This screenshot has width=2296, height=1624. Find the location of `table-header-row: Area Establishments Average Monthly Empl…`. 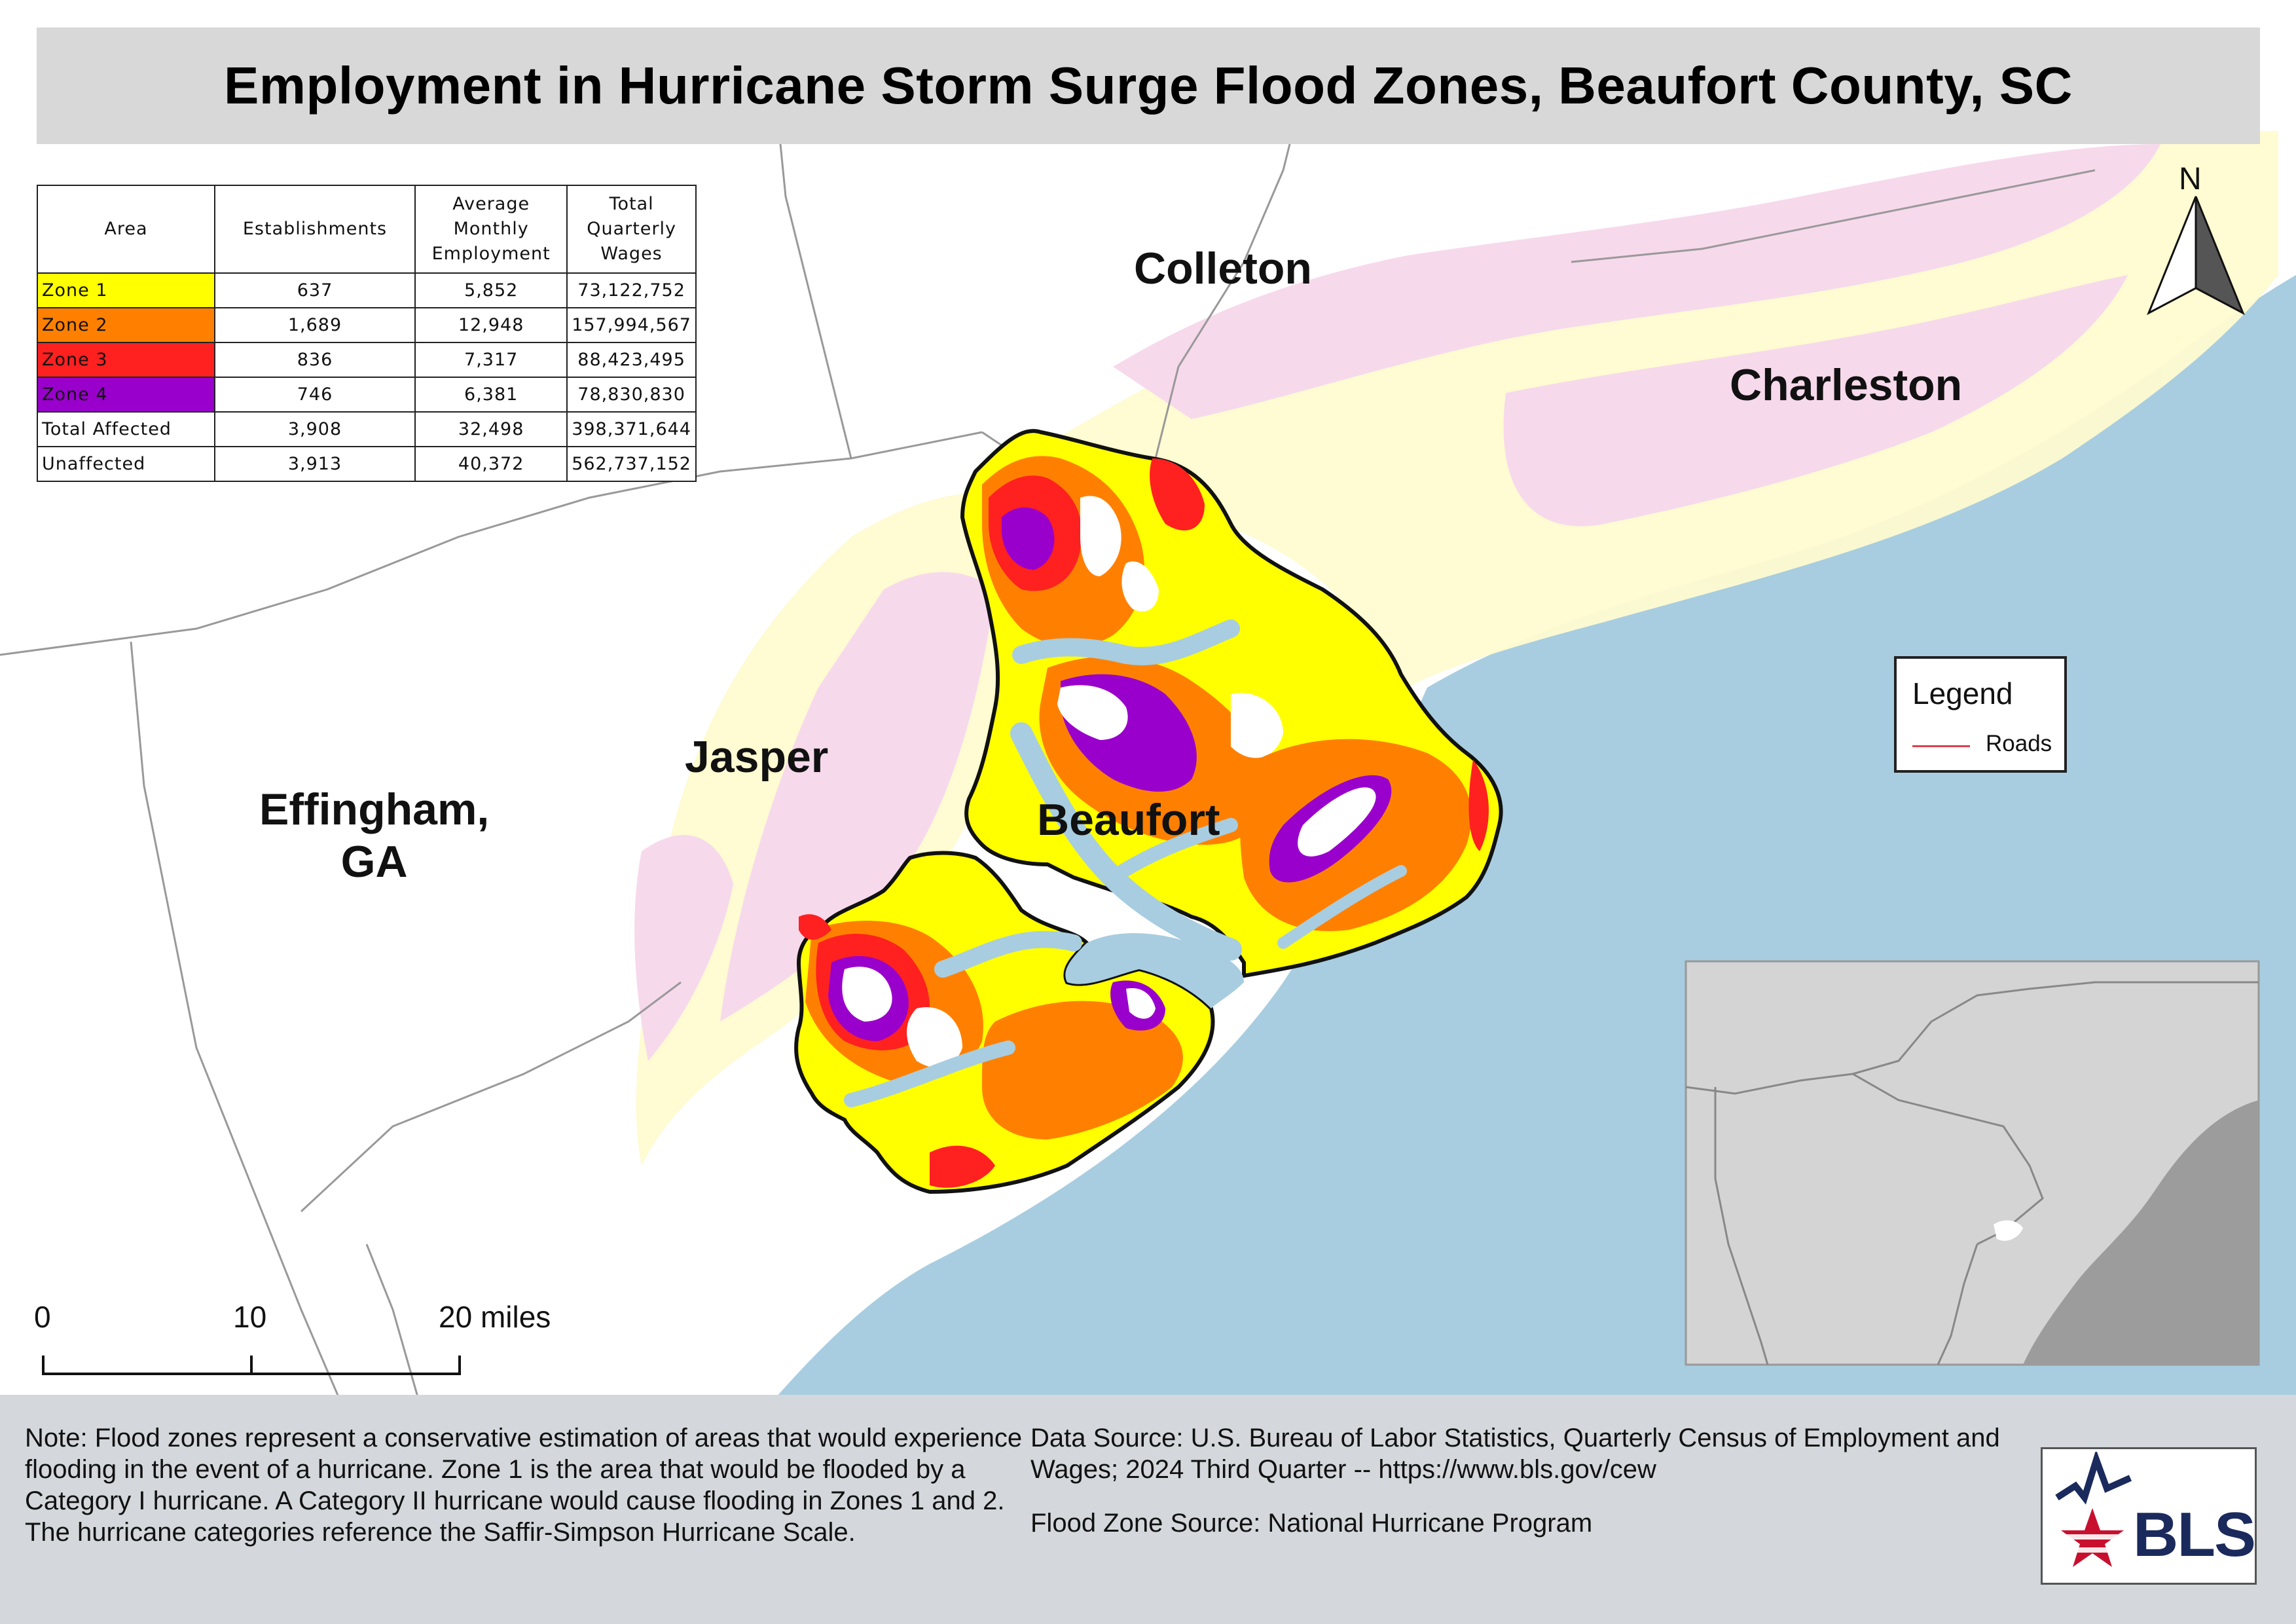

table-header-row: Area Establishments Average Monthly Empl… is located at coordinates (367, 229).